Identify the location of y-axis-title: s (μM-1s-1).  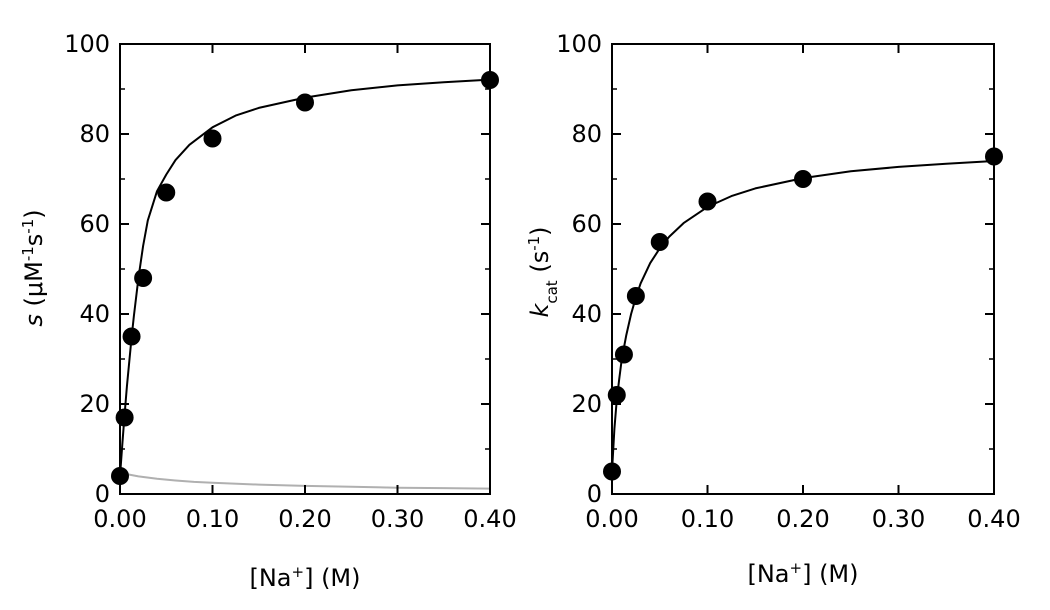
(33, 267).